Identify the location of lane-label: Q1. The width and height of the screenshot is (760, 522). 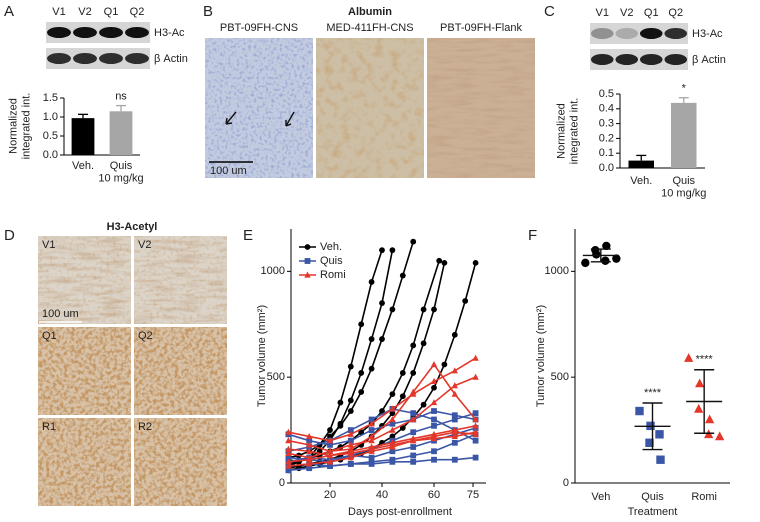
(651, 13).